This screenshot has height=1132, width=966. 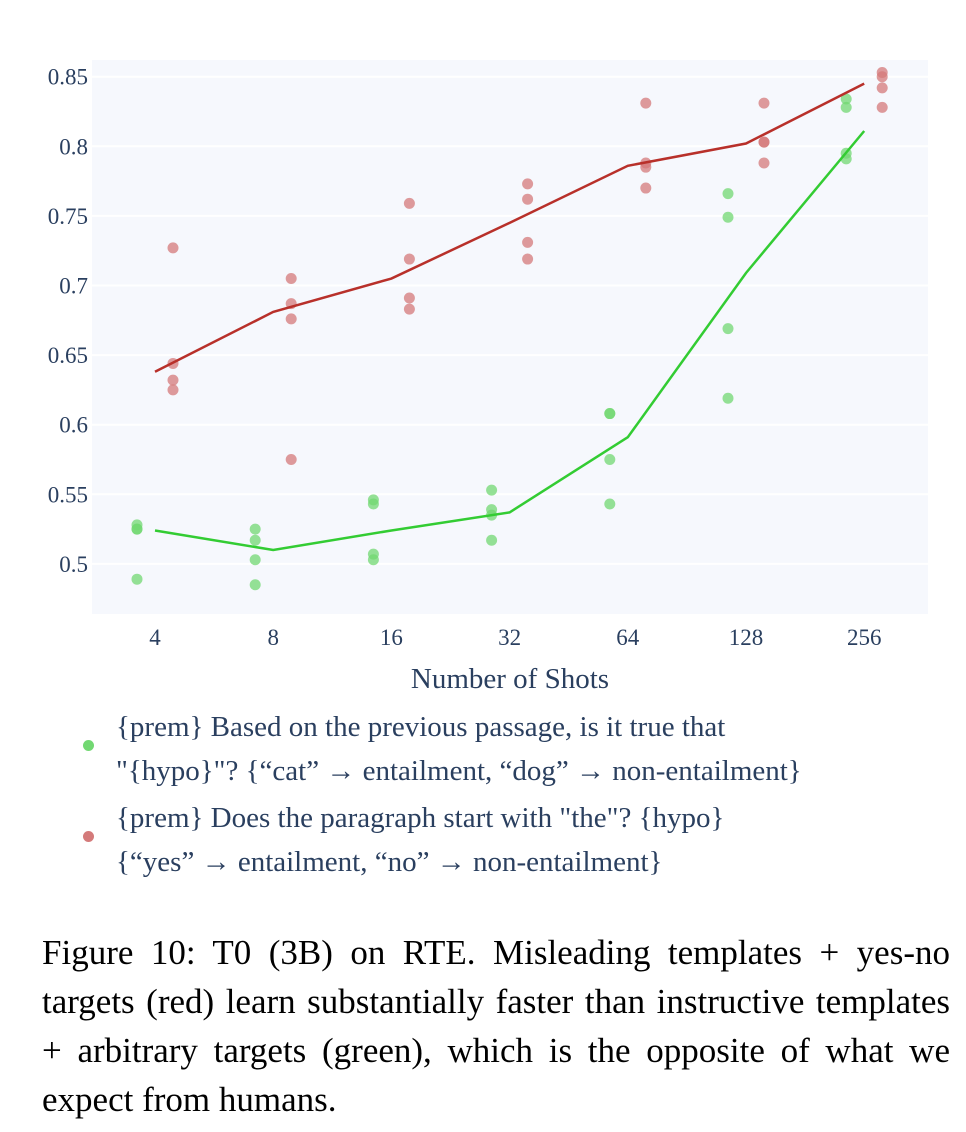 What do you see at coordinates (73, 564) in the screenshot?
I see `y-tick-label: 0.5` at bounding box center [73, 564].